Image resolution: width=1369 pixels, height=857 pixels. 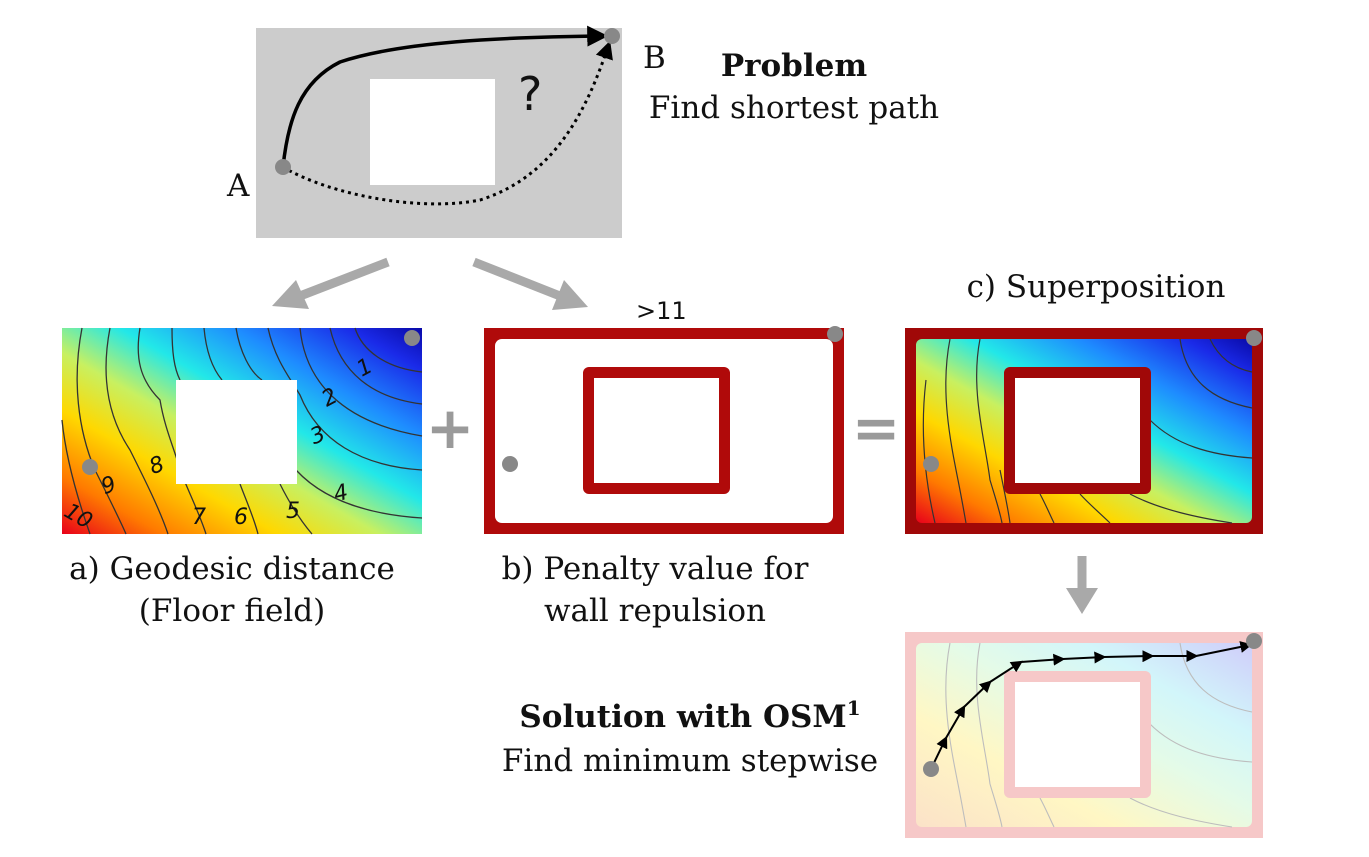 What do you see at coordinates (232, 569) in the screenshot?
I see `panel-a-caption-line1: a) Geodesic distance` at bounding box center [232, 569].